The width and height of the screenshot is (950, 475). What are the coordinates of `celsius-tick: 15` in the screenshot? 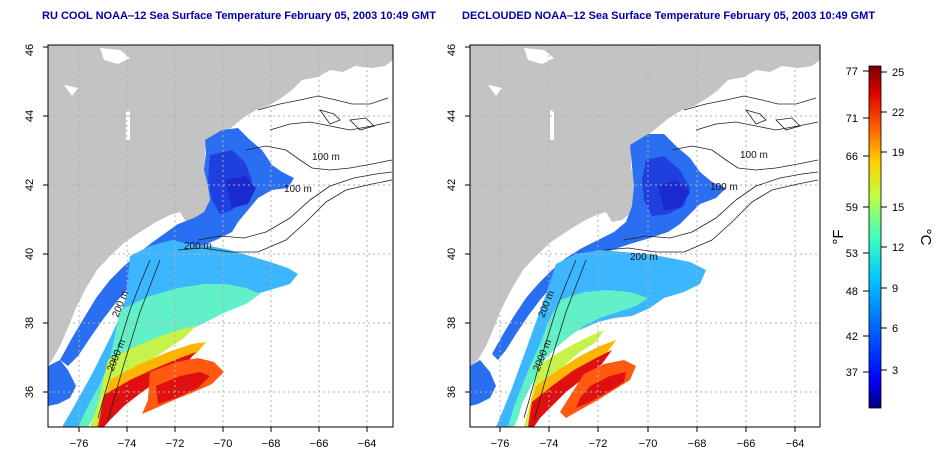 It's located at (898, 208).